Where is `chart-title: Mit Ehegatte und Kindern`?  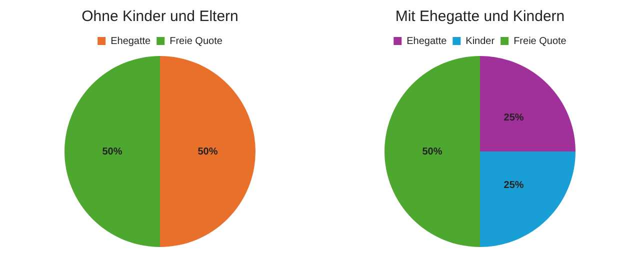
chart-title: Mit Ehegatte und Kindern is located at coordinates (480, 17).